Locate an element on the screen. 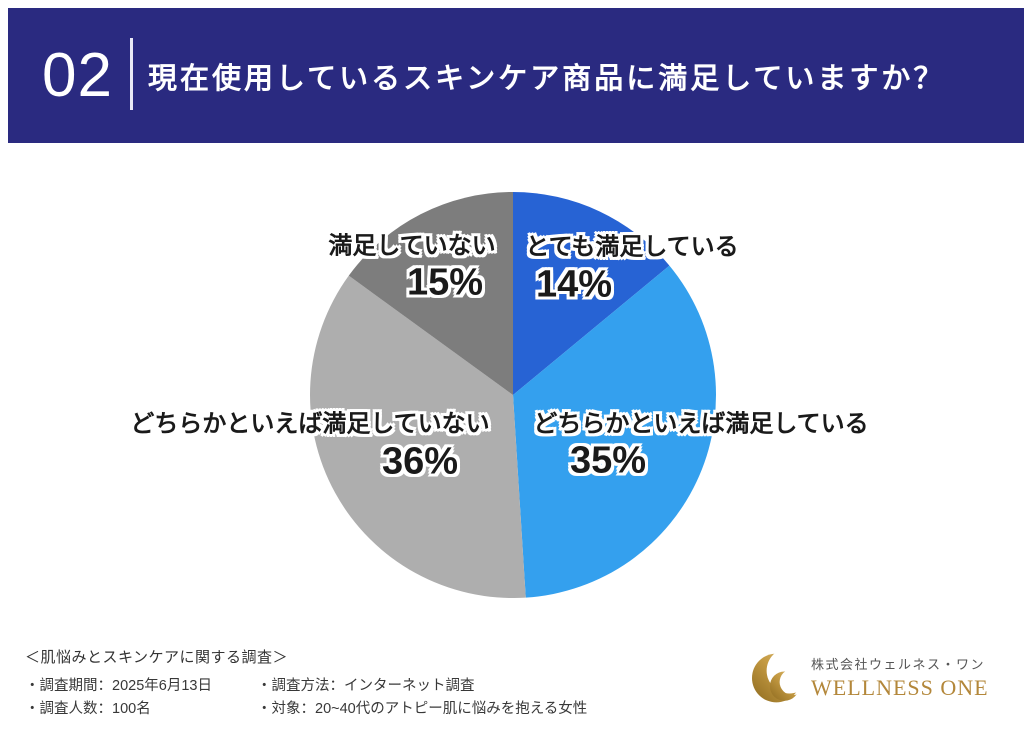 The width and height of the screenshot is (1024, 731). pie-value-unsatisfied: 15% is located at coordinates (445, 282).